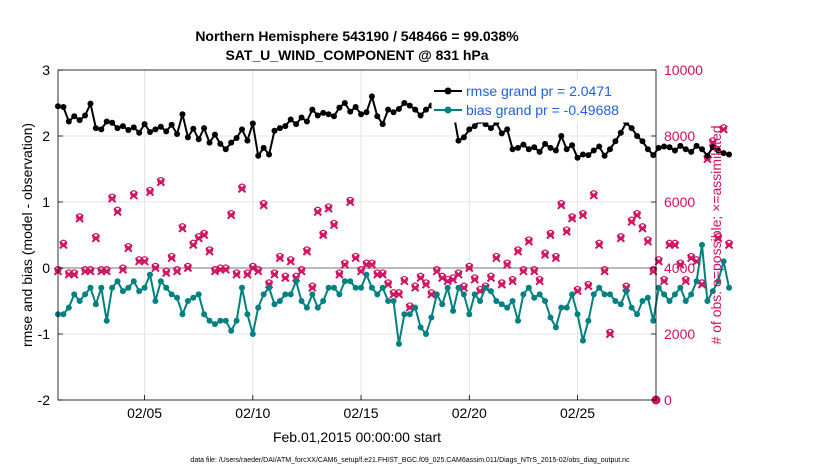  What do you see at coordinates (46, 70) in the screenshot?
I see `left-tick-label: 3` at bounding box center [46, 70].